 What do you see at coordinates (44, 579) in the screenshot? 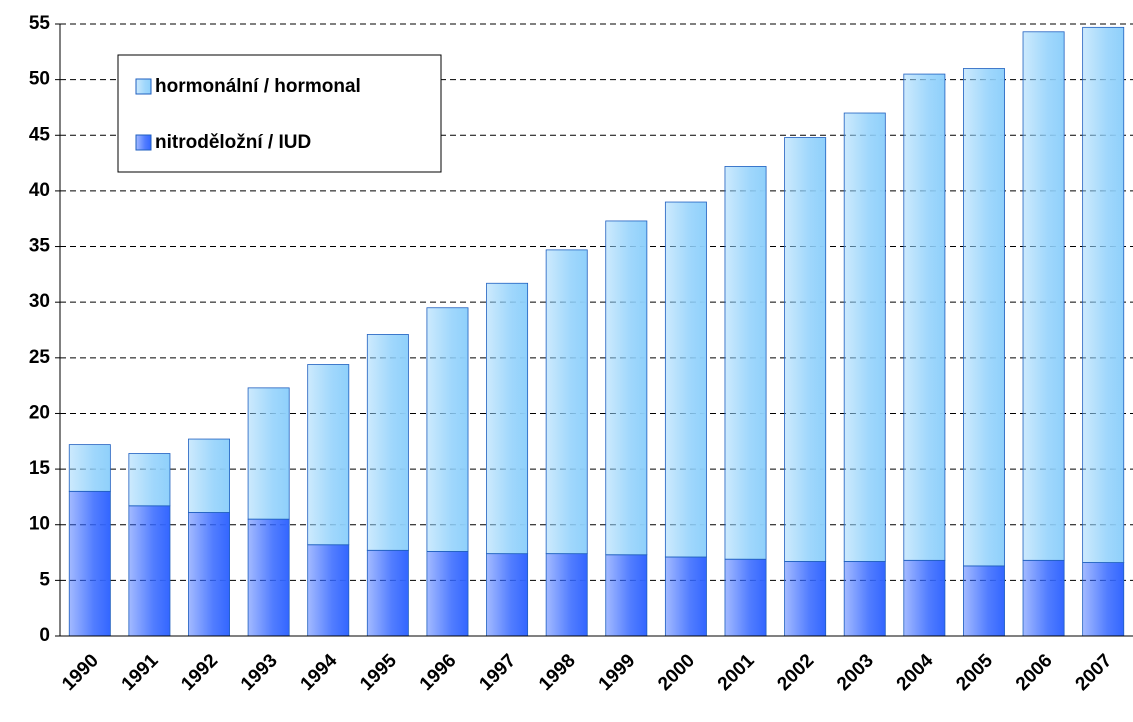
I see `y-tick-label: 5` at bounding box center [44, 579].